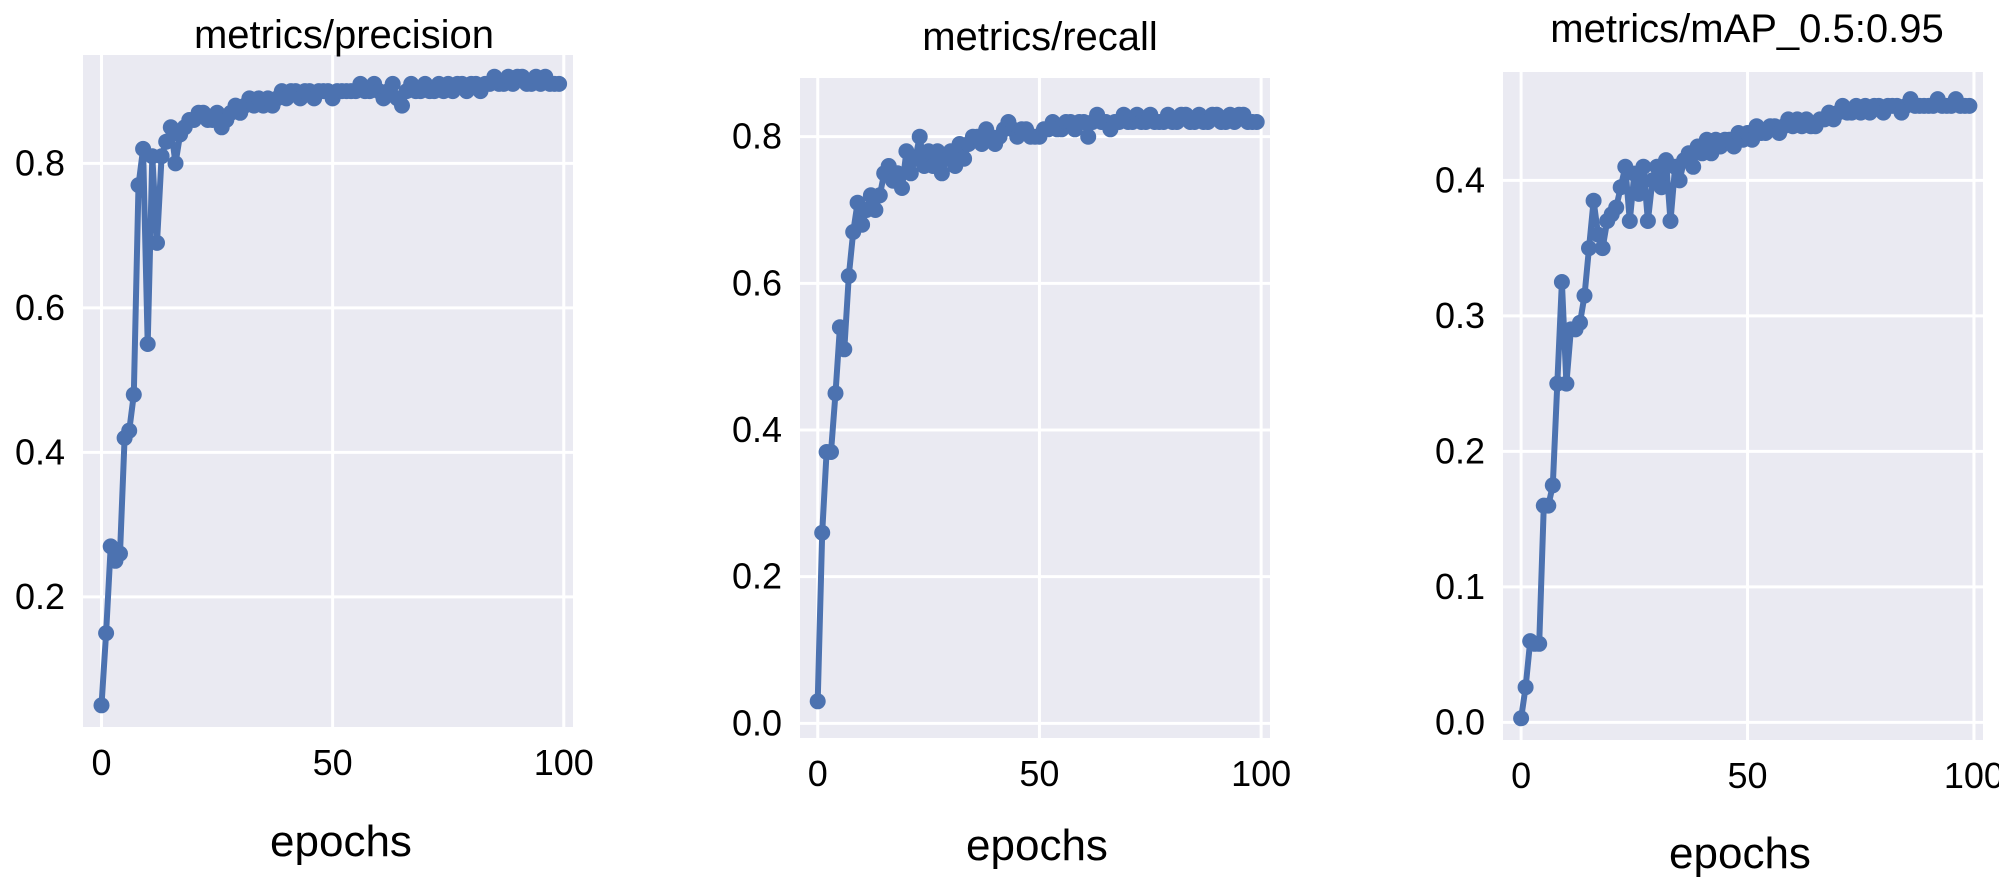 The image size is (1999, 882). What do you see at coordinates (1747, 29) in the screenshot?
I see `chart-title: metrics/mAP_0.5:0.95` at bounding box center [1747, 29].